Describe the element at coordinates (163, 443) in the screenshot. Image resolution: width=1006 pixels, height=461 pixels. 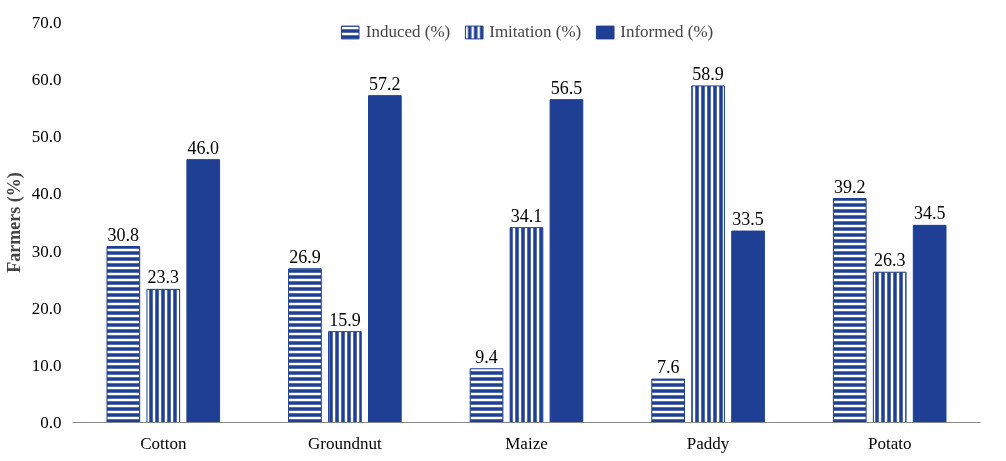
I see `x-tick-label: Cotton` at that location.